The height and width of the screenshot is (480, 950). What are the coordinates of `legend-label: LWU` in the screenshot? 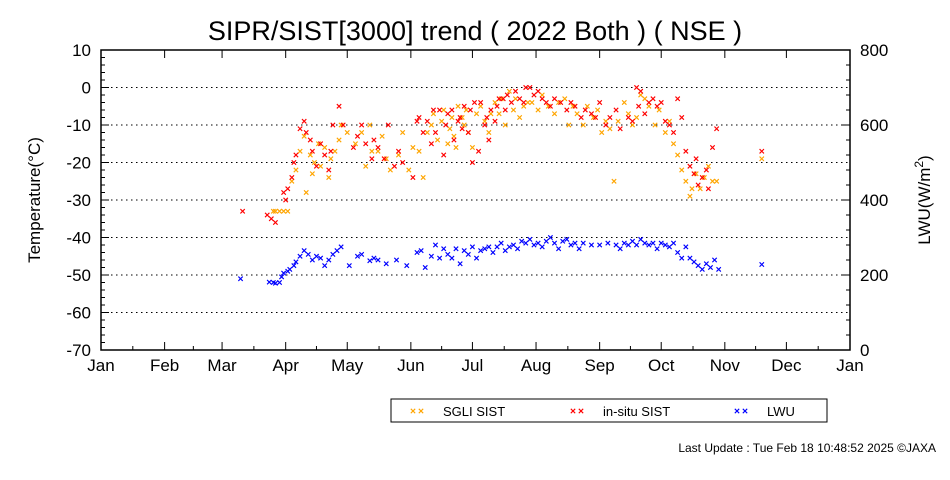 It's located at (781, 411).